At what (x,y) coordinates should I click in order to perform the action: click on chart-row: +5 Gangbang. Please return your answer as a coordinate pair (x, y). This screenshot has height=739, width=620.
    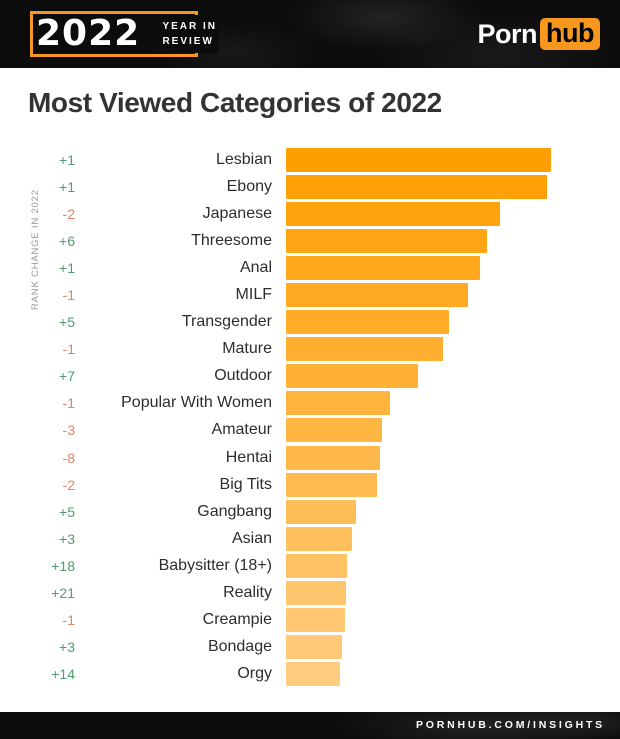
    Looking at the image, I should click on (310, 511).